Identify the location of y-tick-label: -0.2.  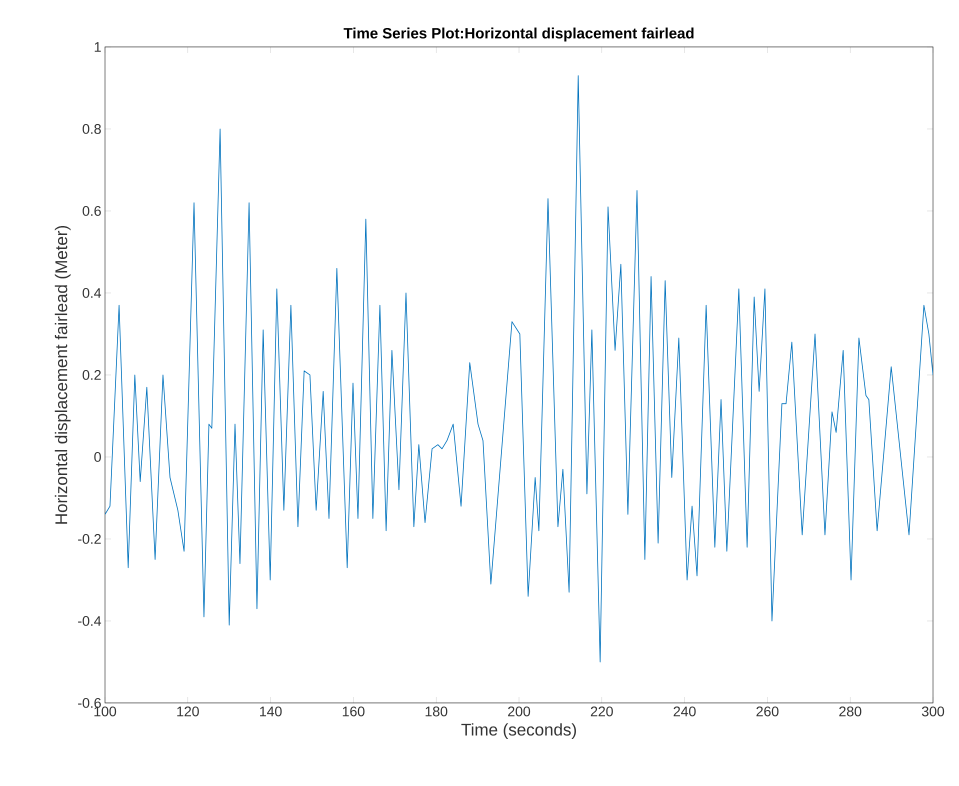
(89, 539).